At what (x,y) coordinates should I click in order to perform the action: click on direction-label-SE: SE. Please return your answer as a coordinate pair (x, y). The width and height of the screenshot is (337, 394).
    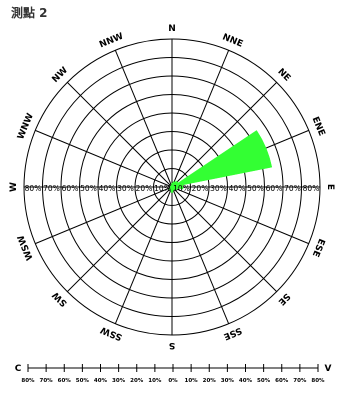
    Looking at the image, I should click on (284, 299).